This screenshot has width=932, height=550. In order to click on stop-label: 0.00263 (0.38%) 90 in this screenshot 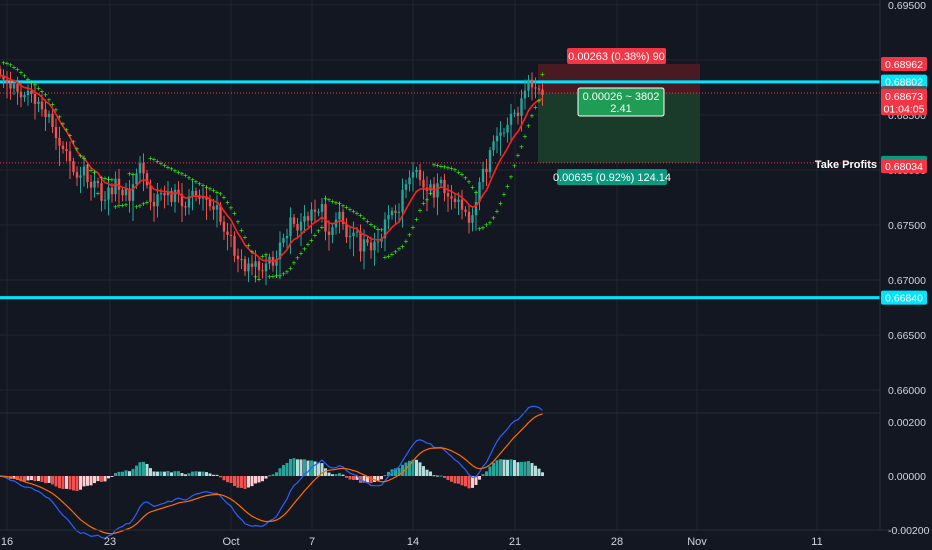, I will do `click(616, 57)`.